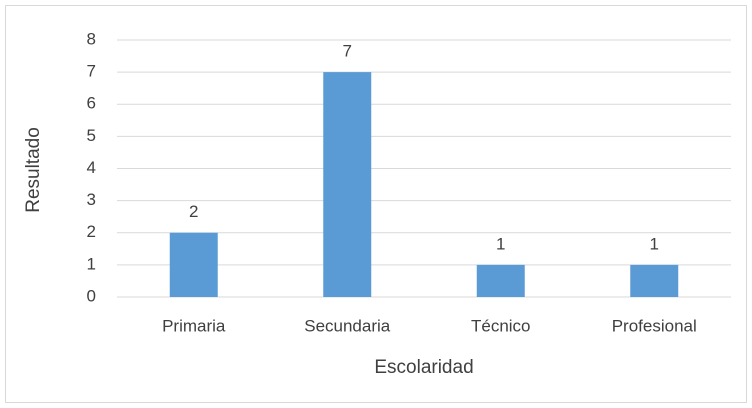 The image size is (752, 408). Describe the element at coordinates (91, 263) in the screenshot. I see `y-tick-label: 1` at that location.